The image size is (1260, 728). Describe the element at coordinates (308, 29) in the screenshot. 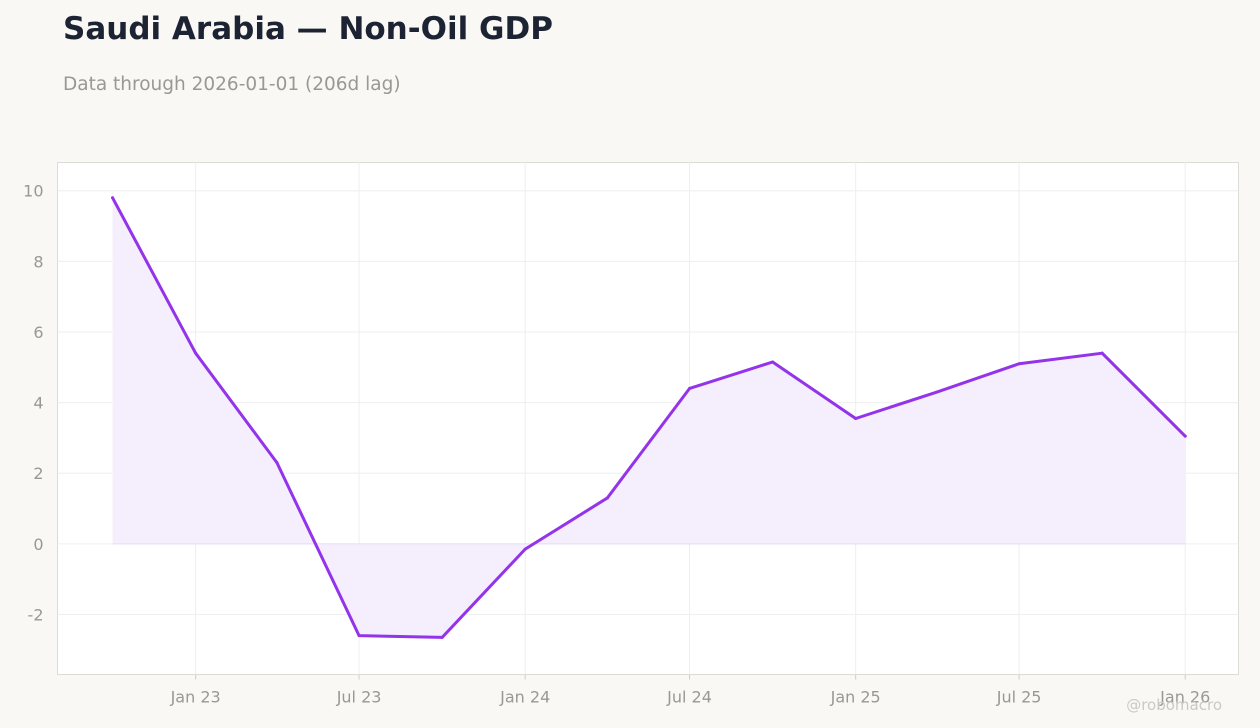

I see `chart-title: Saudi Arabia — Non-Oil GDP` at that location.